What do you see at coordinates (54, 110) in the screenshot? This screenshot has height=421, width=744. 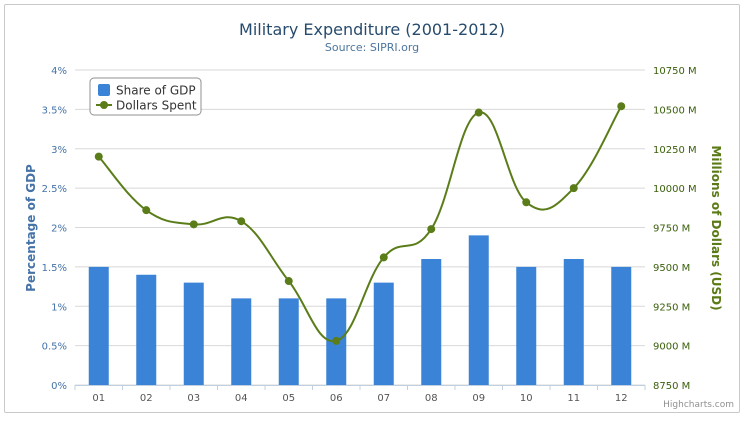 I see `left-tick-label: 3.5%` at bounding box center [54, 110].